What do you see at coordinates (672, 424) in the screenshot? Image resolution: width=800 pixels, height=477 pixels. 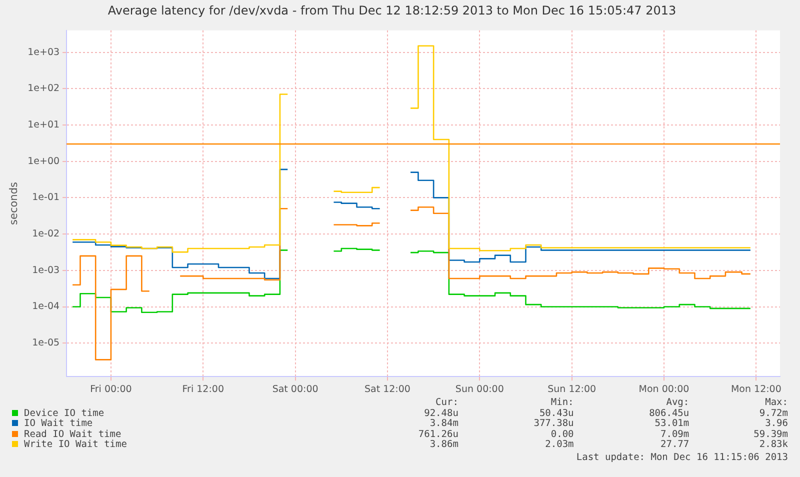 I see `text: 53.01m` at bounding box center [672, 424].